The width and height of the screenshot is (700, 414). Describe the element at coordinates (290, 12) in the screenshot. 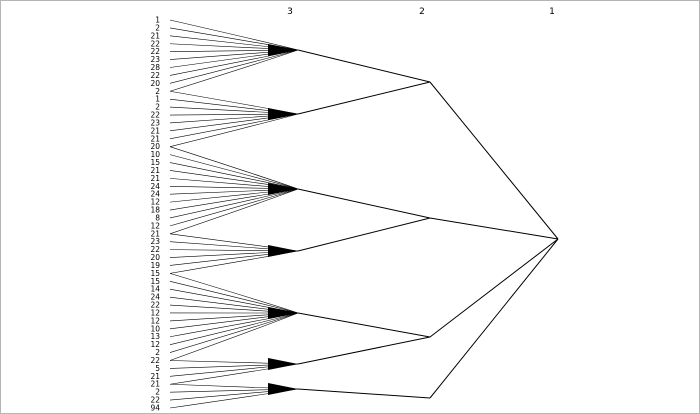

I see `level-label-3: 3` at that location.